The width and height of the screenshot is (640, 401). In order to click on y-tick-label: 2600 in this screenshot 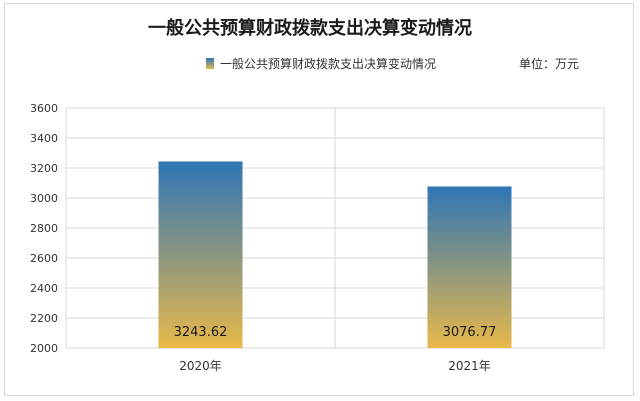, I will do `click(44, 258)`.